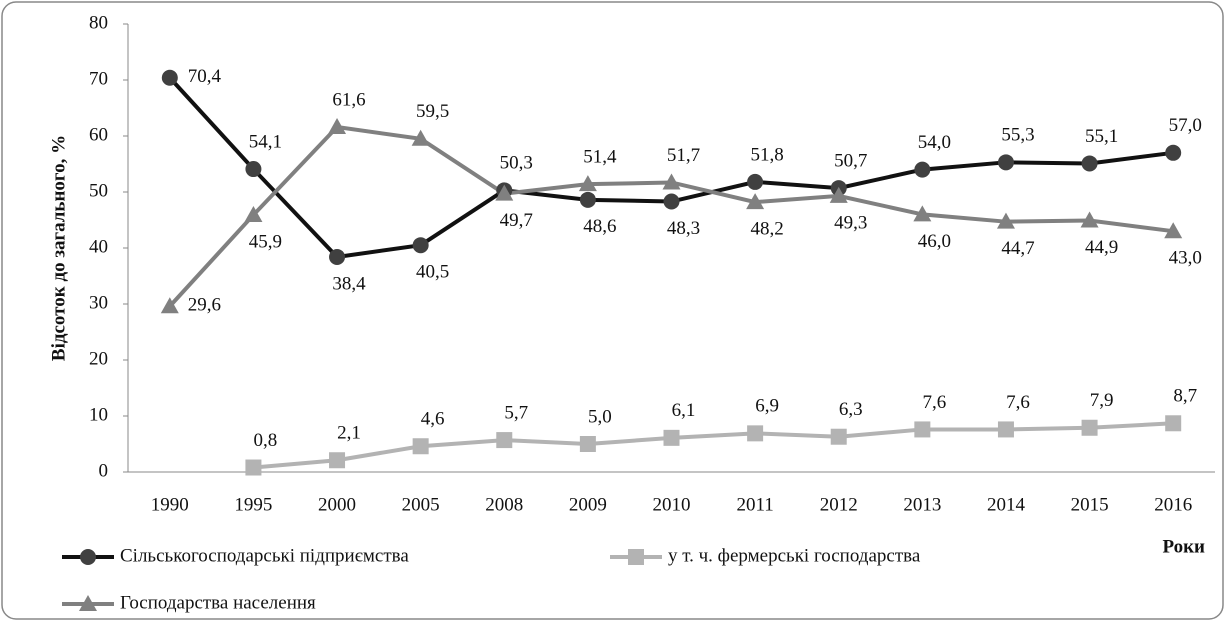 The height and width of the screenshot is (623, 1227). Describe the element at coordinates (684, 410) in the screenshot. I see `data-label: 6,1` at that location.